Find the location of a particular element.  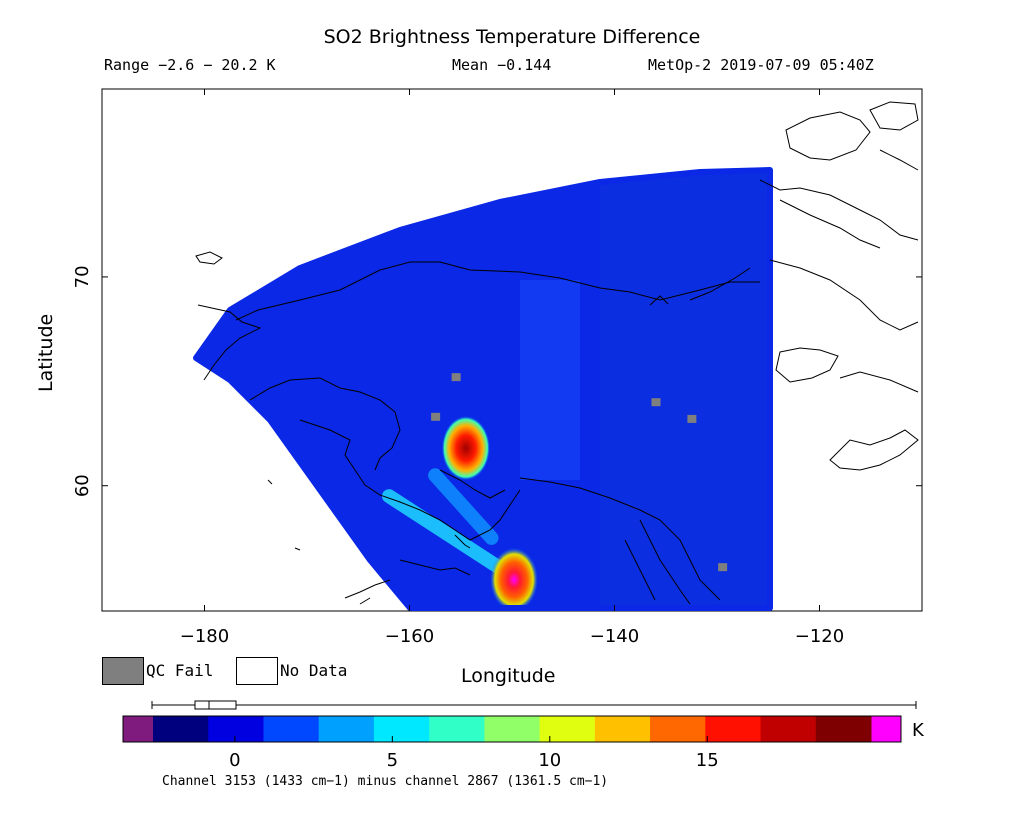

colorbar: 0 5 10 15 is located at coordinates (519, 735).